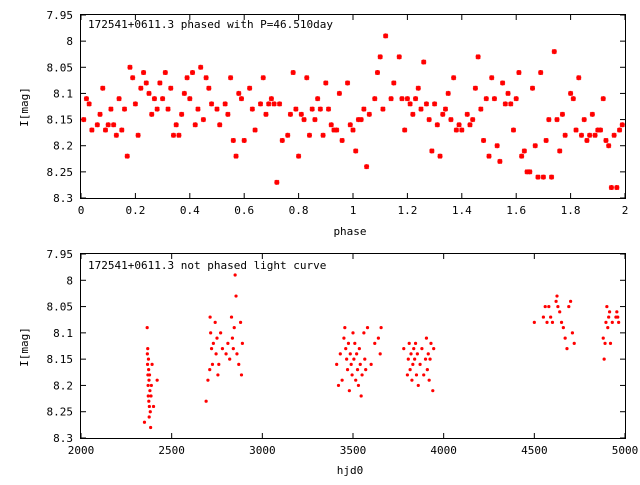  Describe the element at coordinates (299, 210) in the screenshot. I see `phased-x-tick-label: 0.8` at that location.